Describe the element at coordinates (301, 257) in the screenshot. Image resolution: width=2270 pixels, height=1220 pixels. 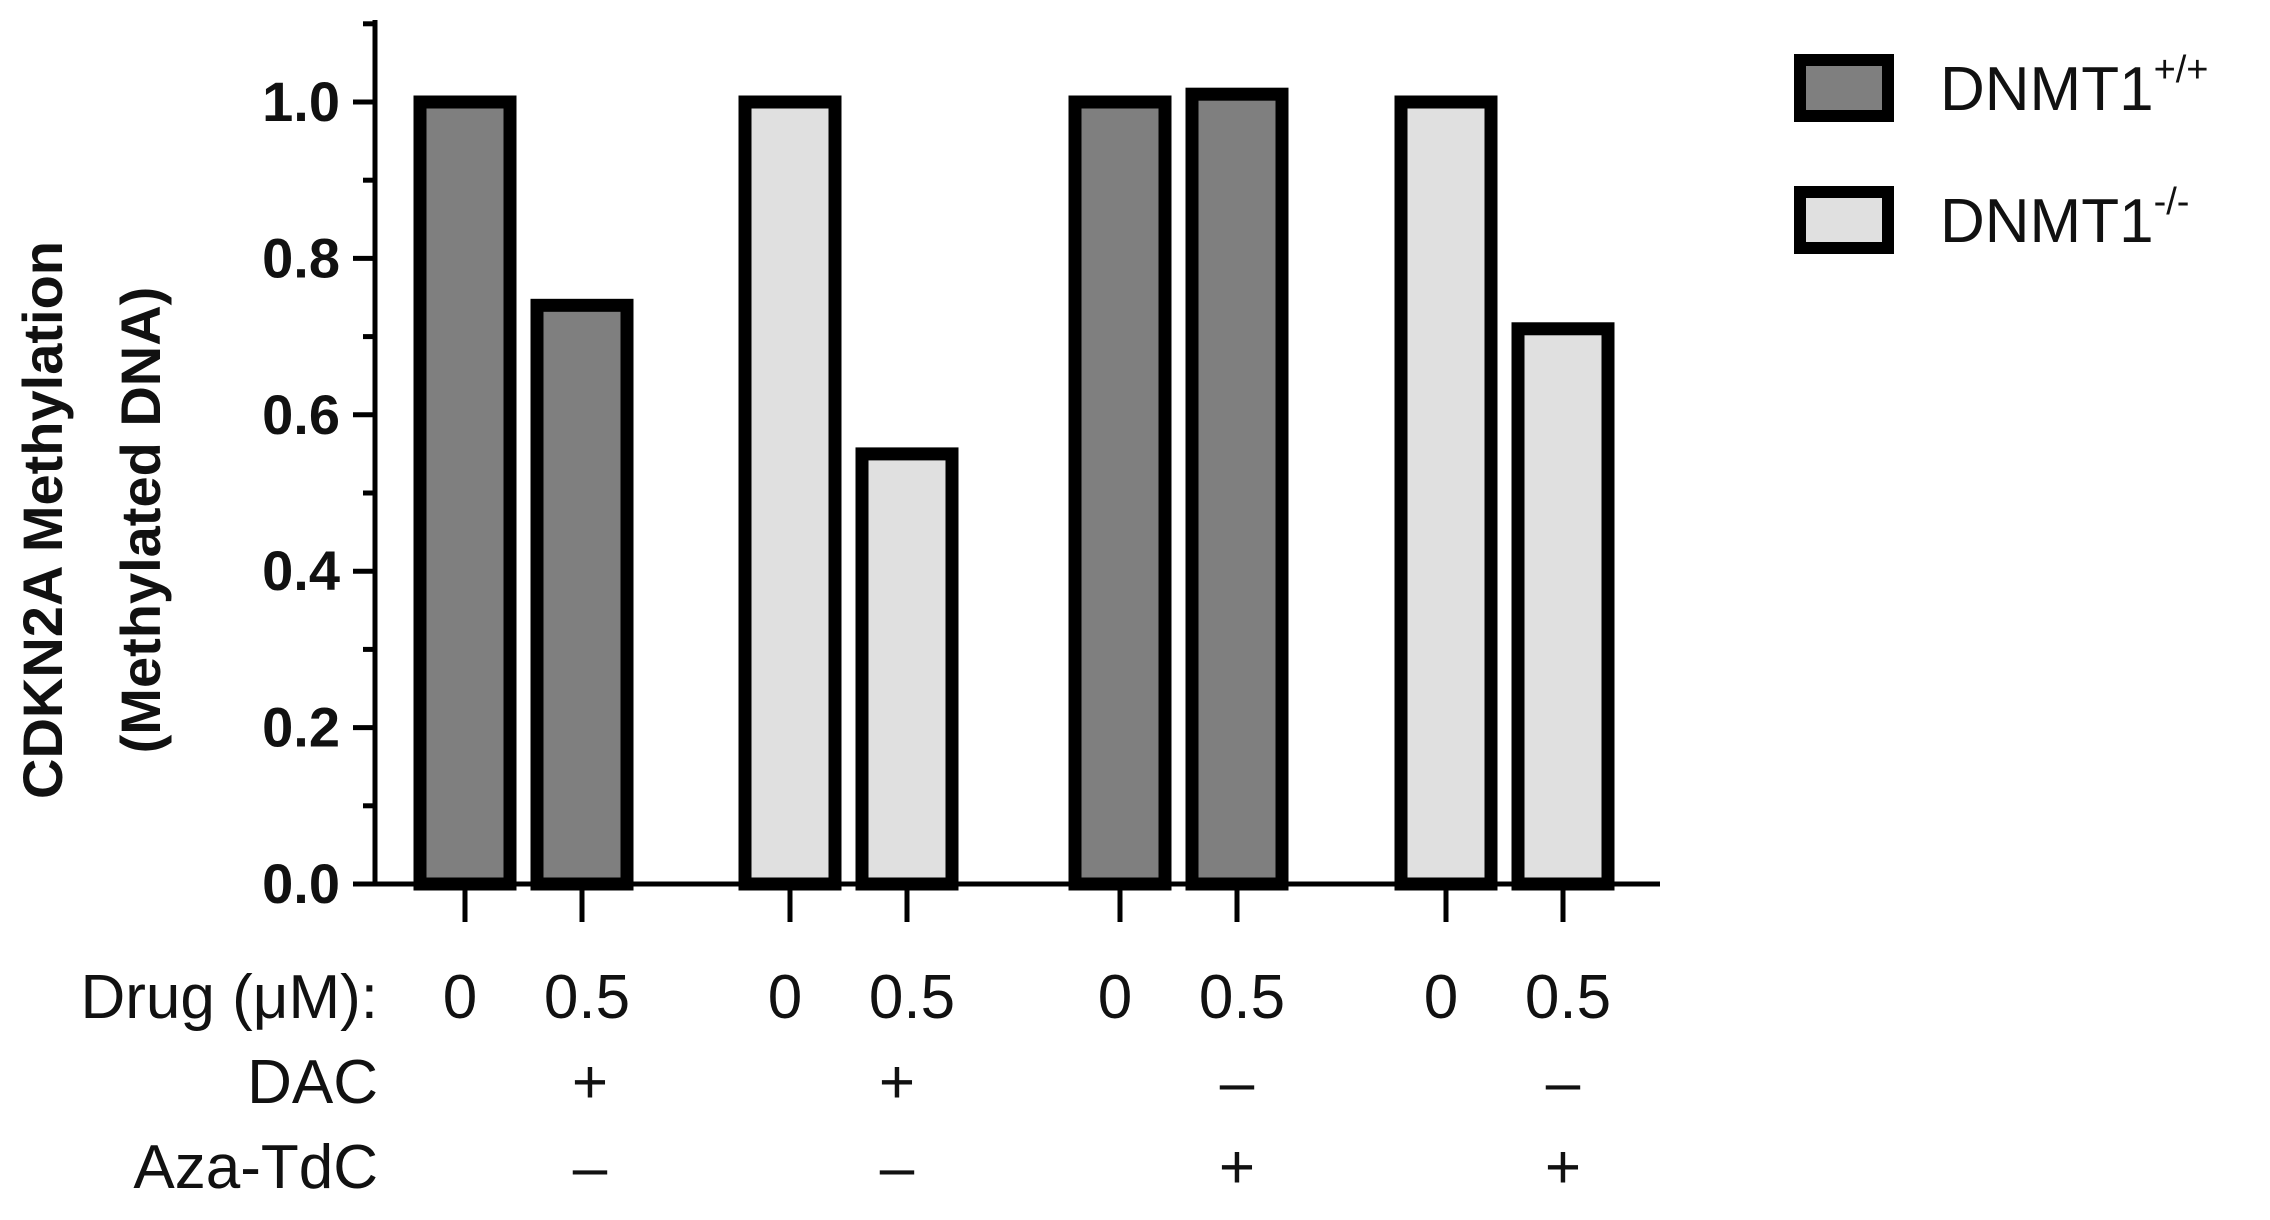
I see `y-tick-label: 0.8` at that location.